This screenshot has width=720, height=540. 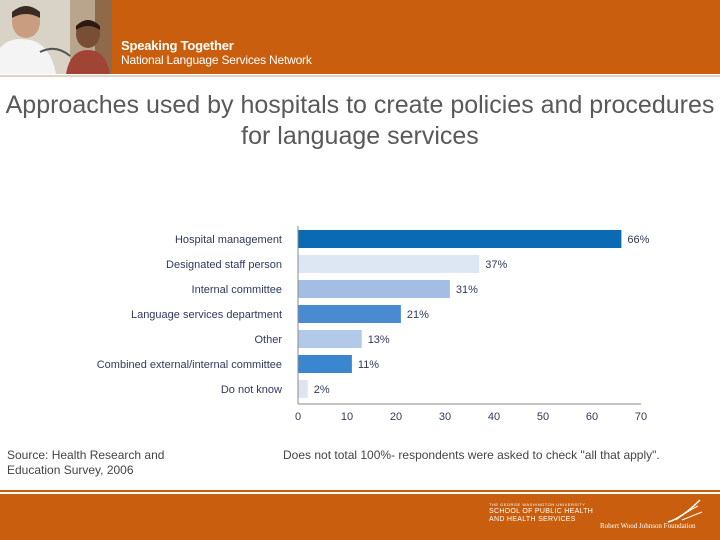 I want to click on x-tick-label-2: 20, so click(x=396, y=417).